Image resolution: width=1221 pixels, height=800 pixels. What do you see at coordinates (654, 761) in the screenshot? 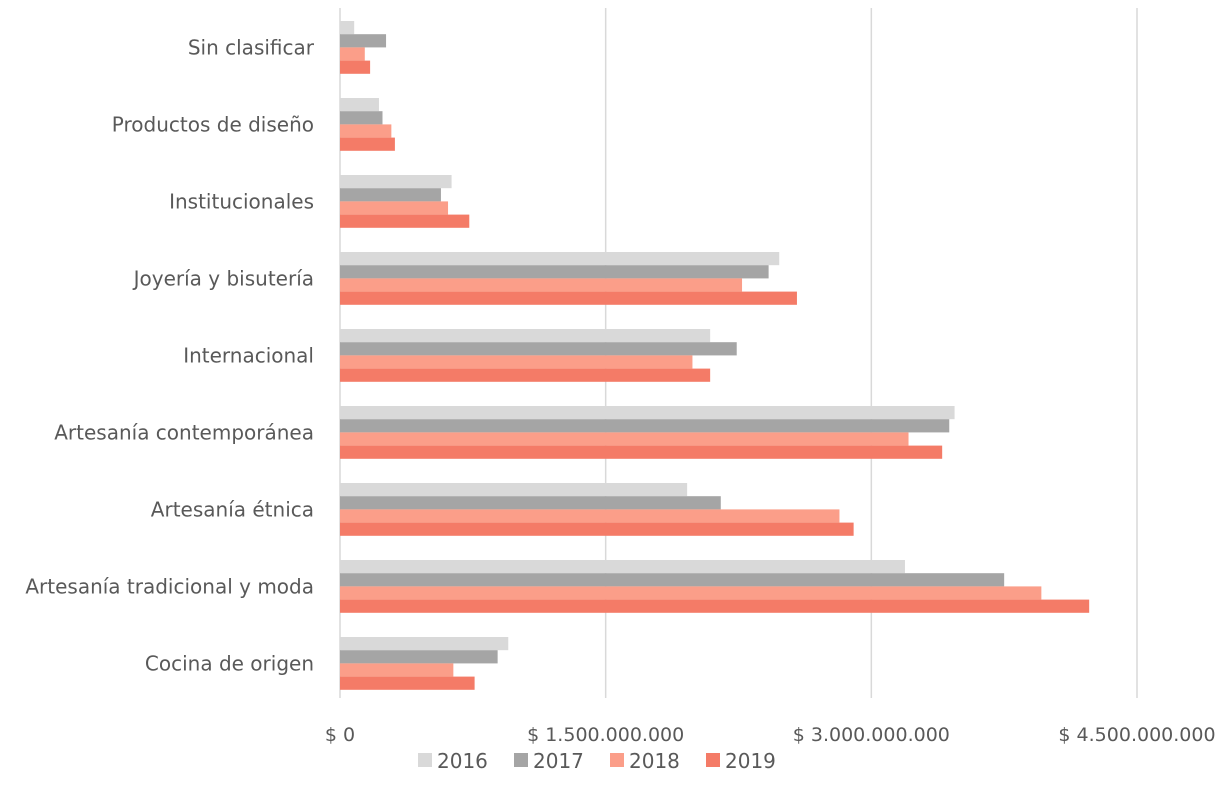
I see `legend-label: 2018` at bounding box center [654, 761].